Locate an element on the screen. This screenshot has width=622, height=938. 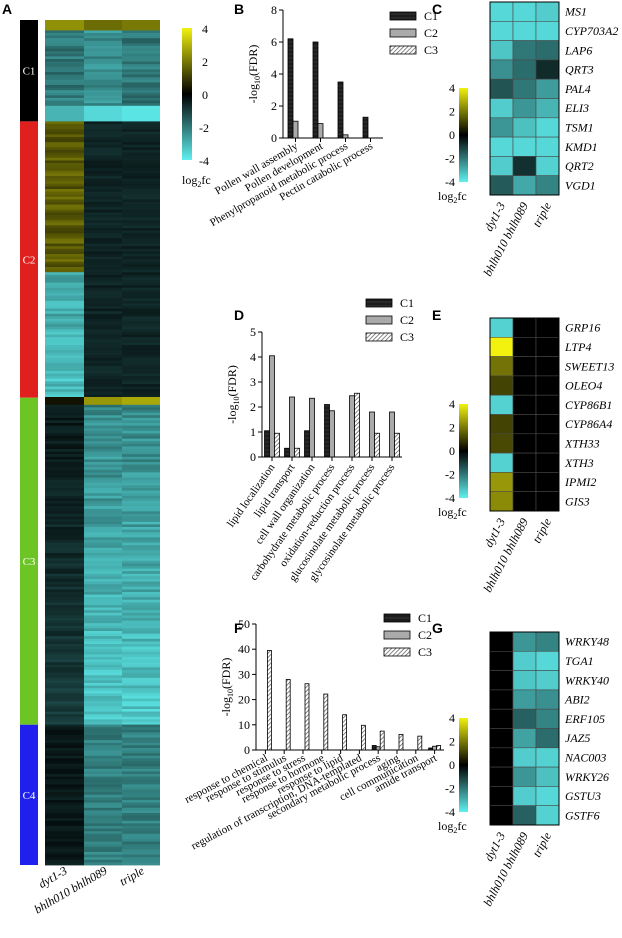
colorbar-tick: -2 is located at coordinates (450, 159).